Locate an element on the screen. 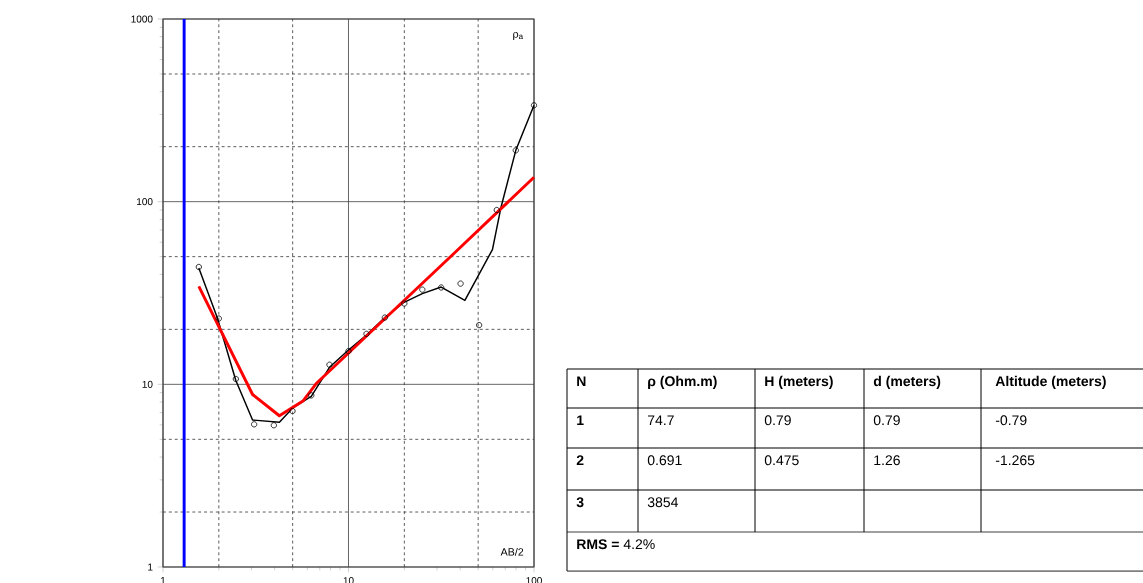 This screenshot has width=1143, height=583. x-axis-title: AB/2 is located at coordinates (512, 551).